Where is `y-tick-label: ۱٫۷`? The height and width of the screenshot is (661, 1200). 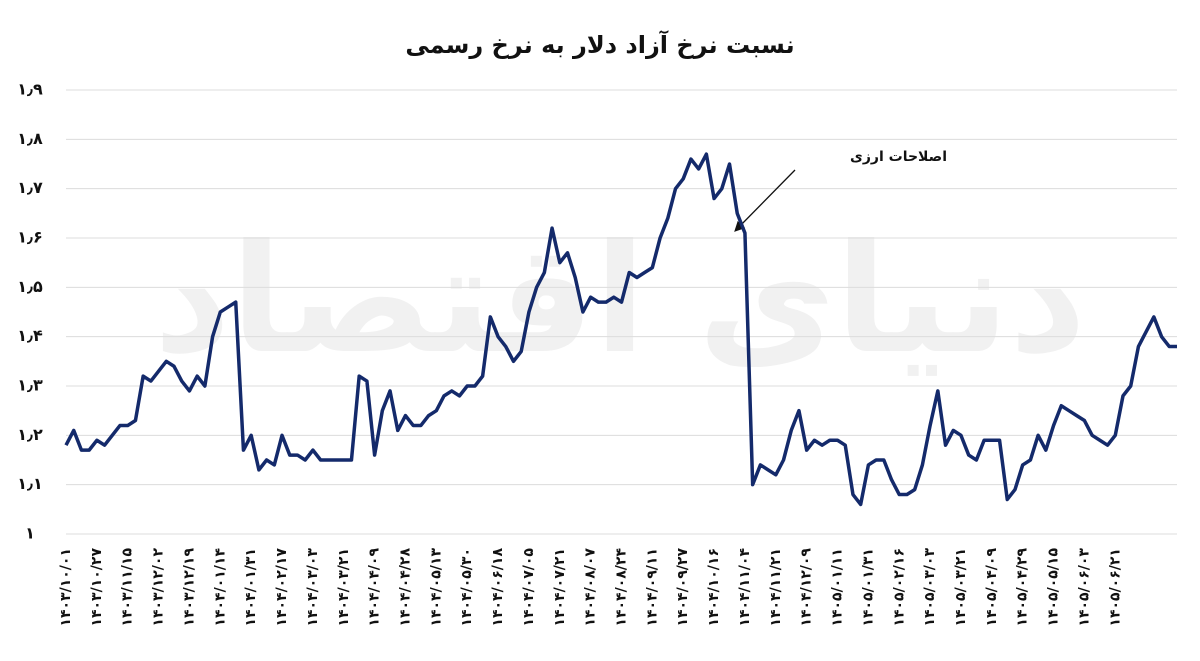
y-tick-label: ۱٫۷ is located at coordinates (30, 187).